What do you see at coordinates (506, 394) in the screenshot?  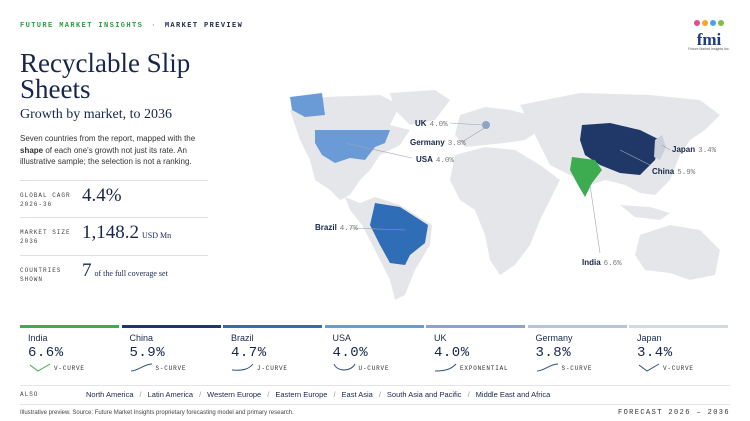 I see `region: Middle East and Africa` at bounding box center [506, 394].